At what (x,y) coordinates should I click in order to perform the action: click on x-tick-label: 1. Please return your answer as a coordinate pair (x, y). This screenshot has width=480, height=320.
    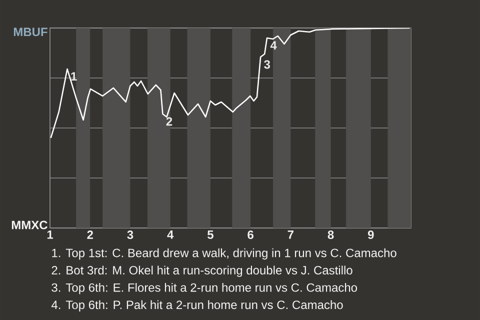
    Looking at the image, I should click on (50, 234).